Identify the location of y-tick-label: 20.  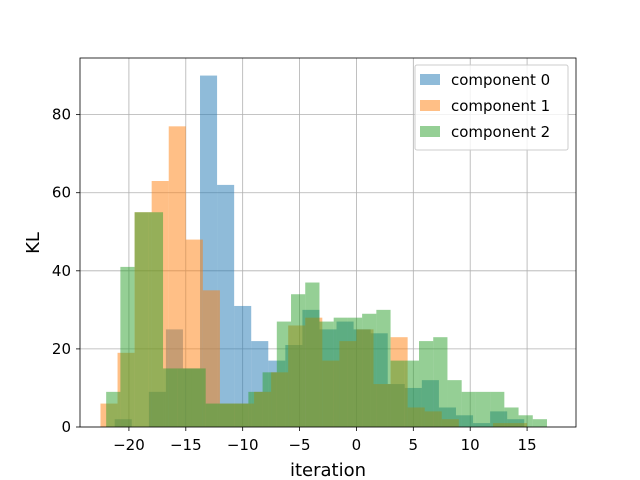
(61, 349).